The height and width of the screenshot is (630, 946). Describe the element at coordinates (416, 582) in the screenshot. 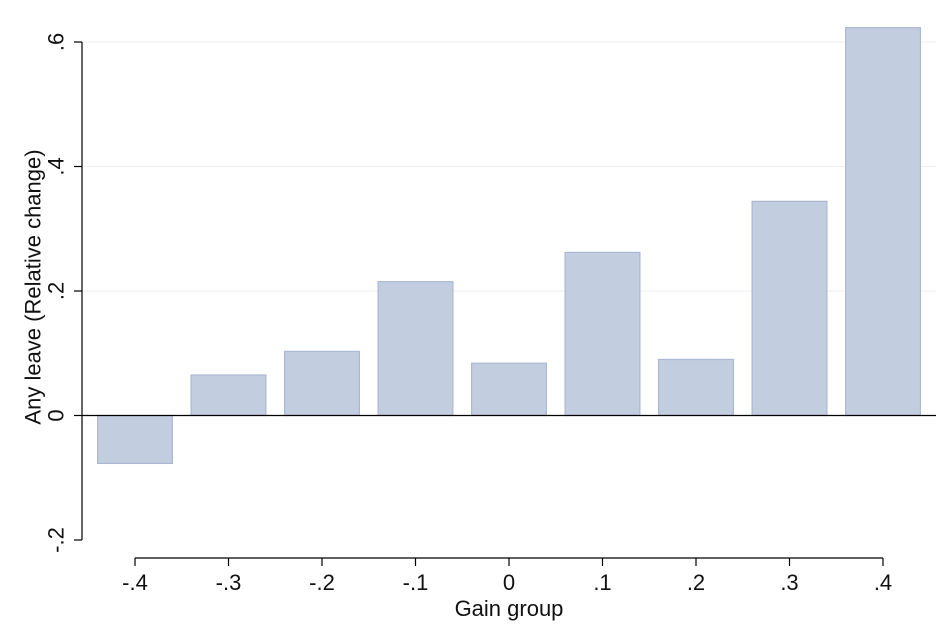

I see `x-tick-label-3: -.1` at that location.